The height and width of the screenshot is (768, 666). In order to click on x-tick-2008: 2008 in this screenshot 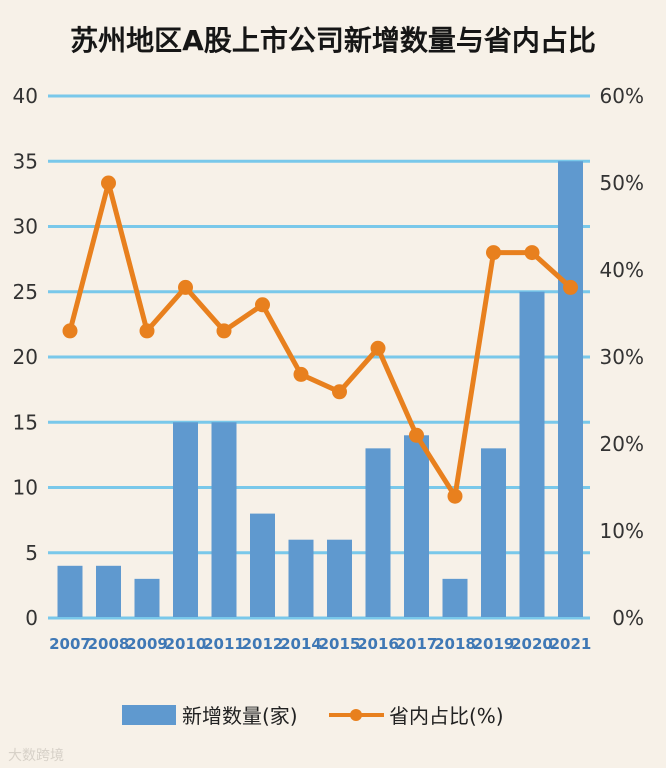, I will do `click(109, 644)`.